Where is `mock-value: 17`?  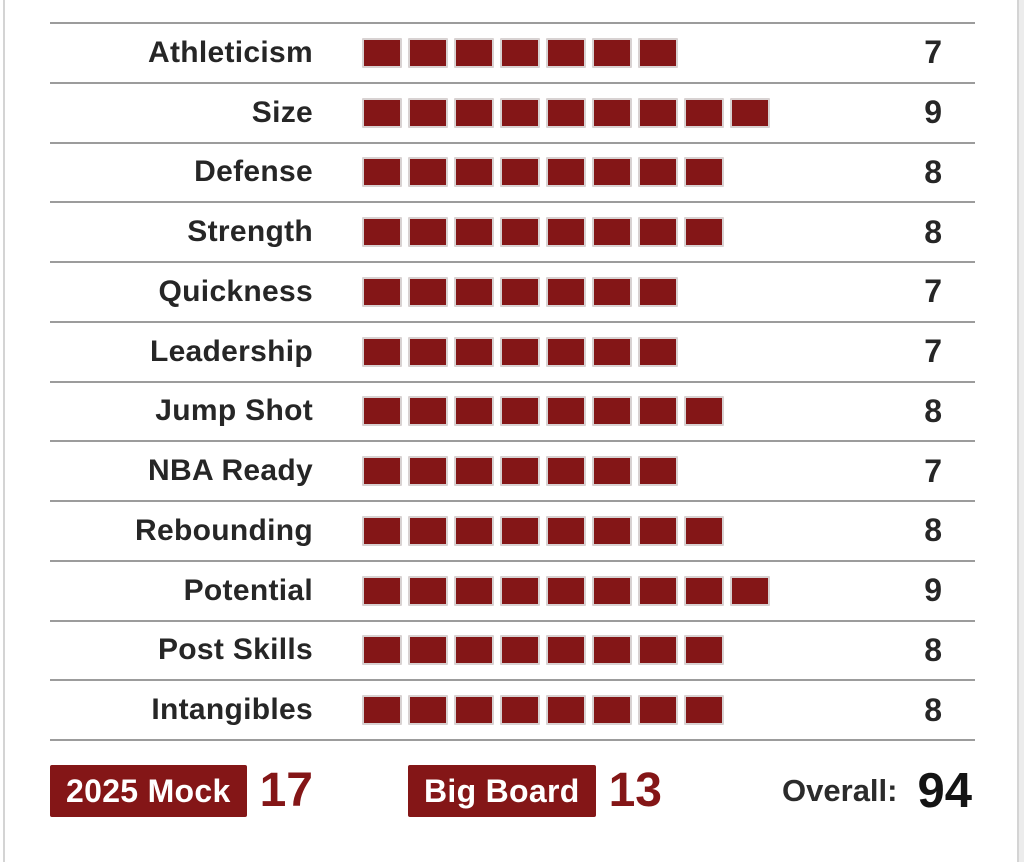
mock-value: 17 is located at coordinates (286, 790).